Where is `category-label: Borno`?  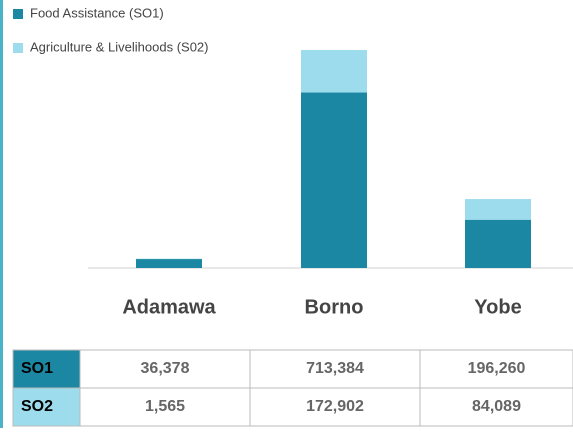 category-label: Borno is located at coordinates (334, 307).